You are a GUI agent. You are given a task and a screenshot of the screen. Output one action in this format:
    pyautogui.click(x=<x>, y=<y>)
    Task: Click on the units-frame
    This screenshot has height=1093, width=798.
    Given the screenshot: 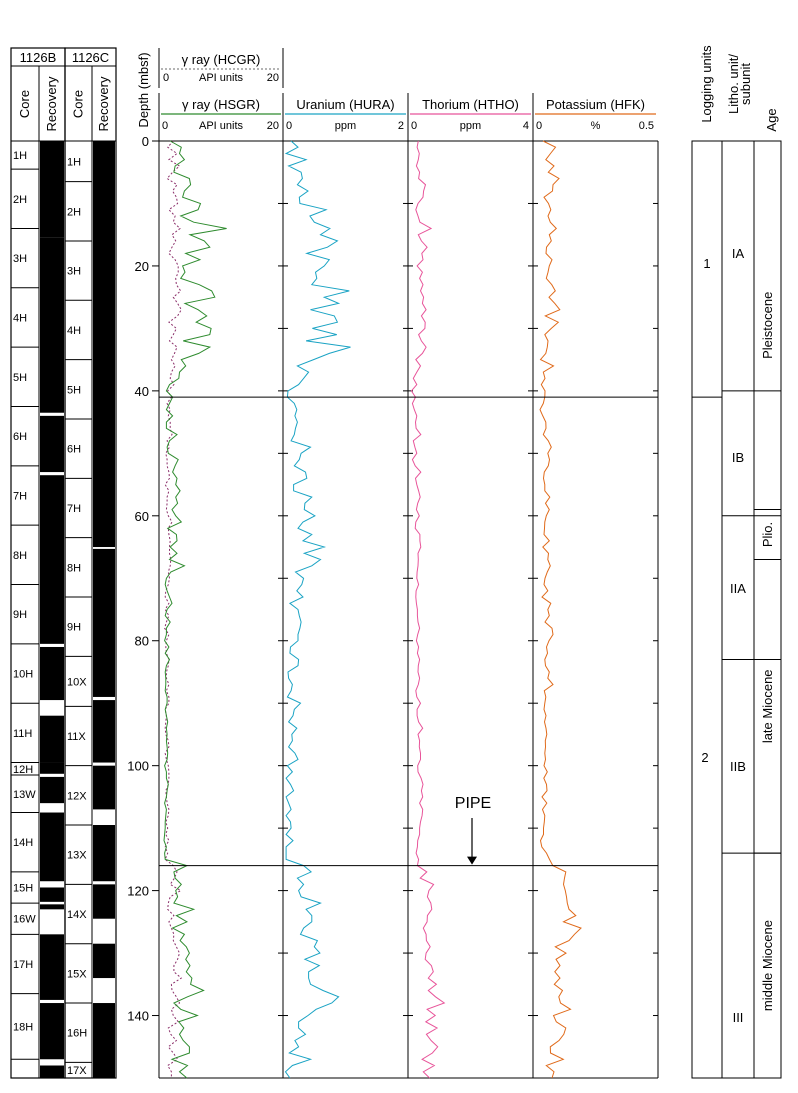 What is the action you would take?
    pyautogui.click(x=736, y=609)
    